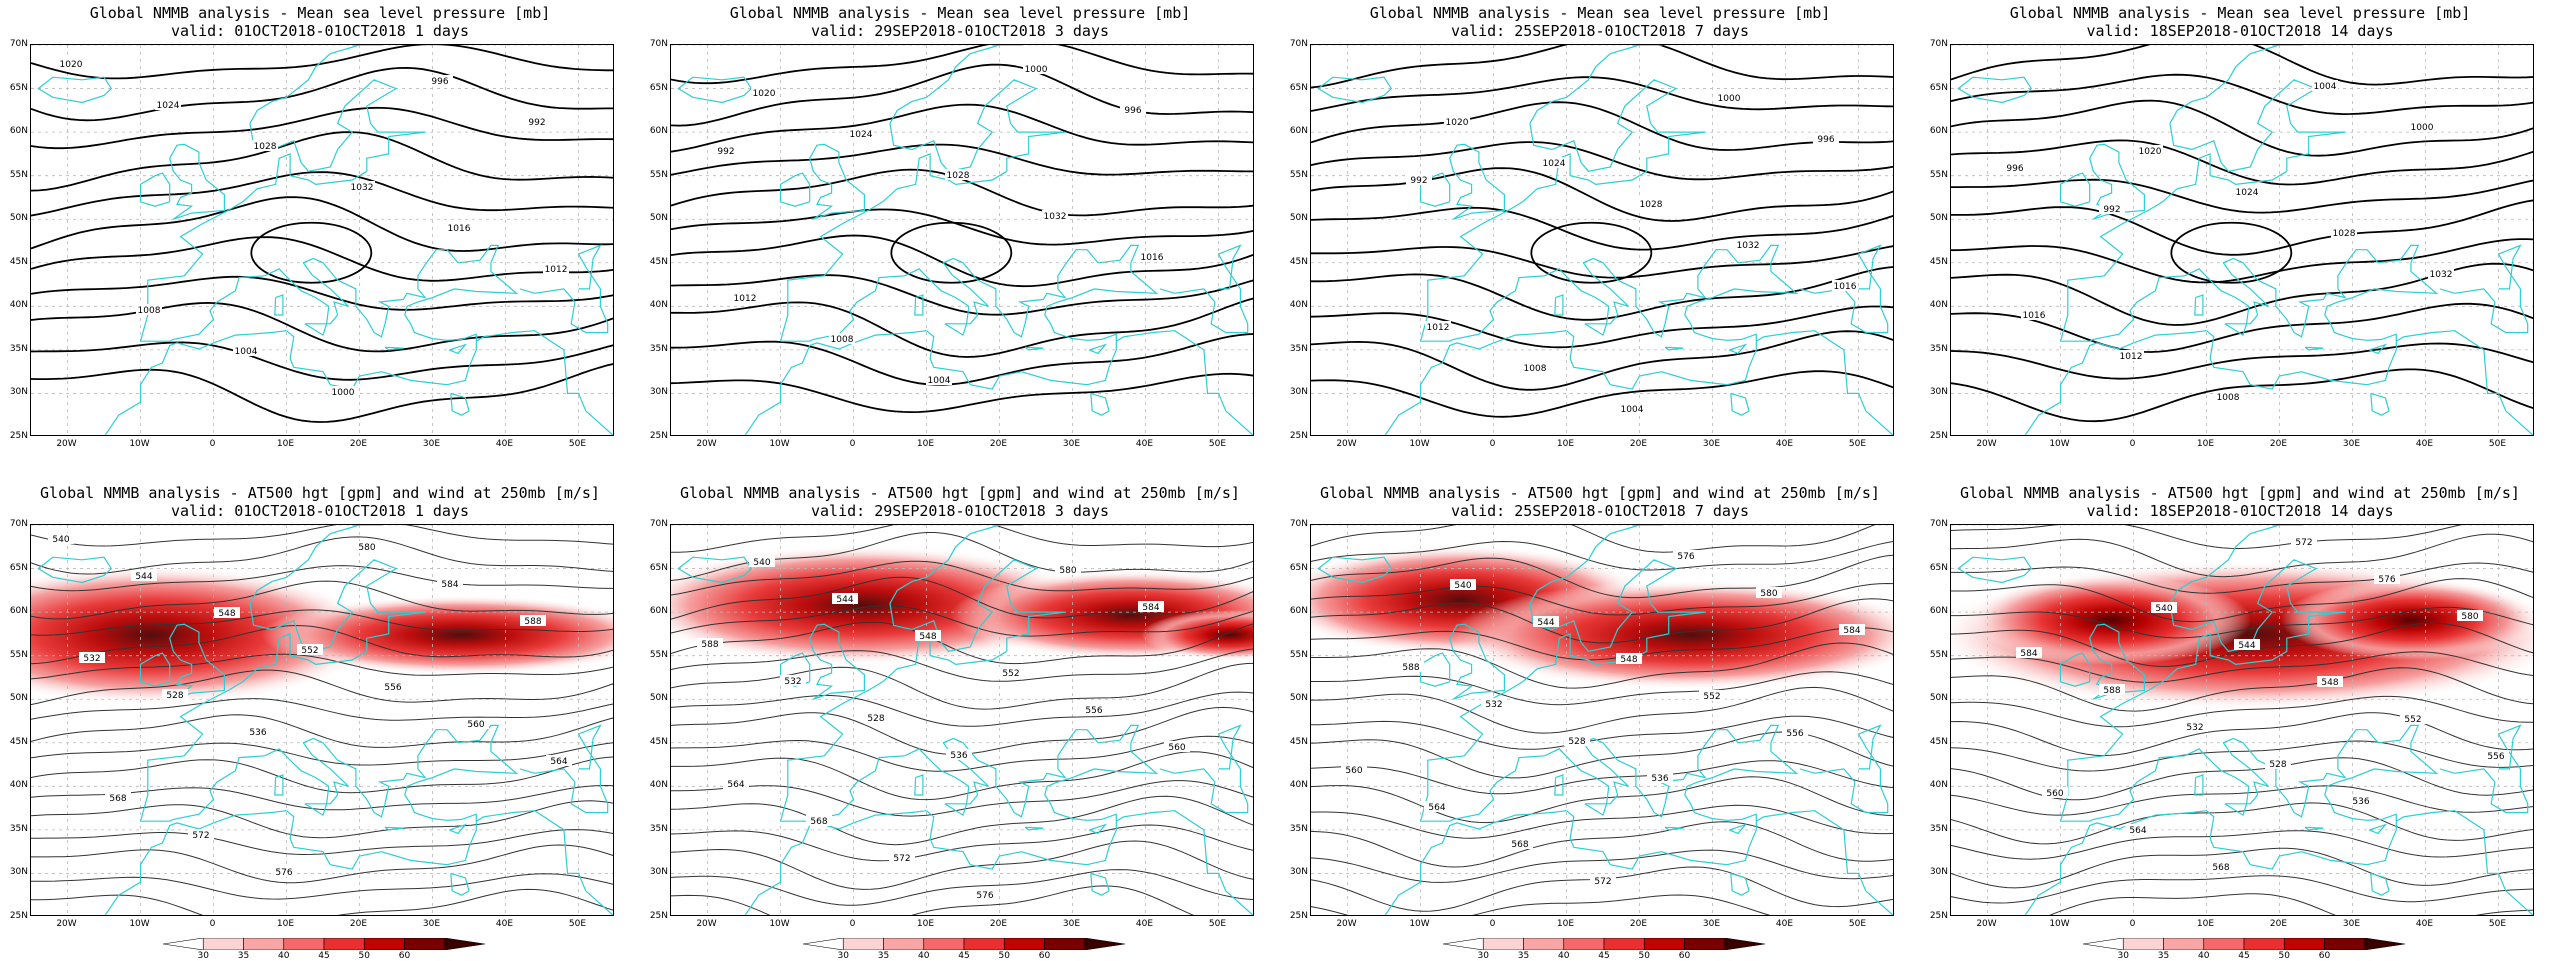 This screenshot has width=2560, height=961. Describe the element at coordinates (200, 836) in the screenshot. I see `contour-label: 572` at that location.